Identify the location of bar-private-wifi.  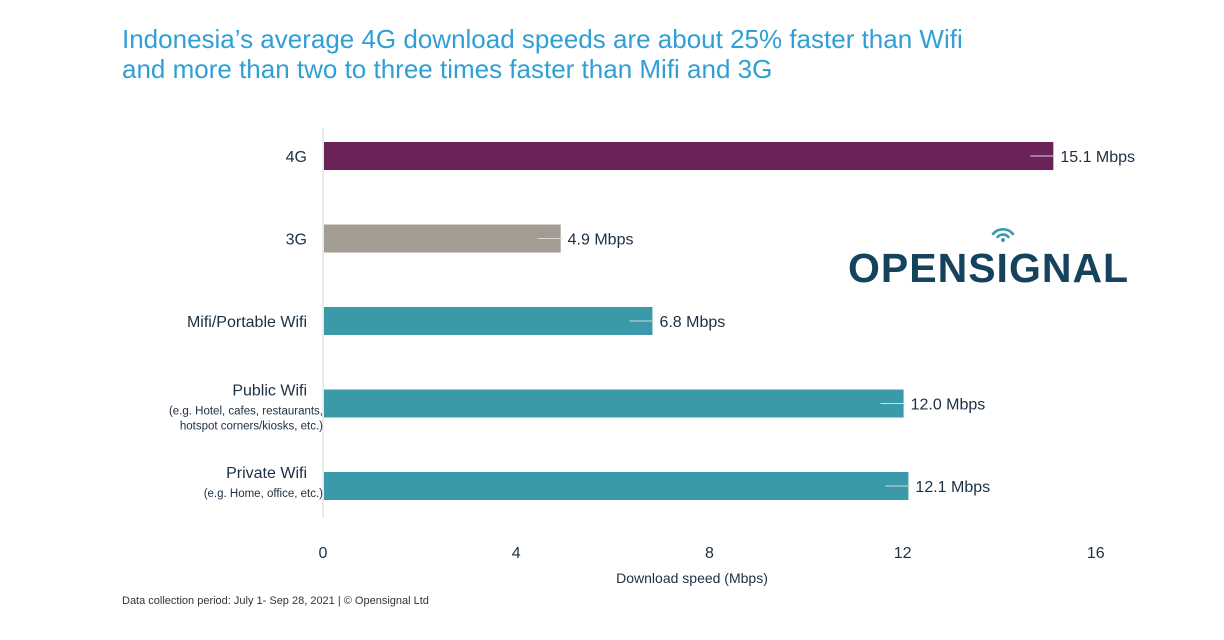
(616, 486).